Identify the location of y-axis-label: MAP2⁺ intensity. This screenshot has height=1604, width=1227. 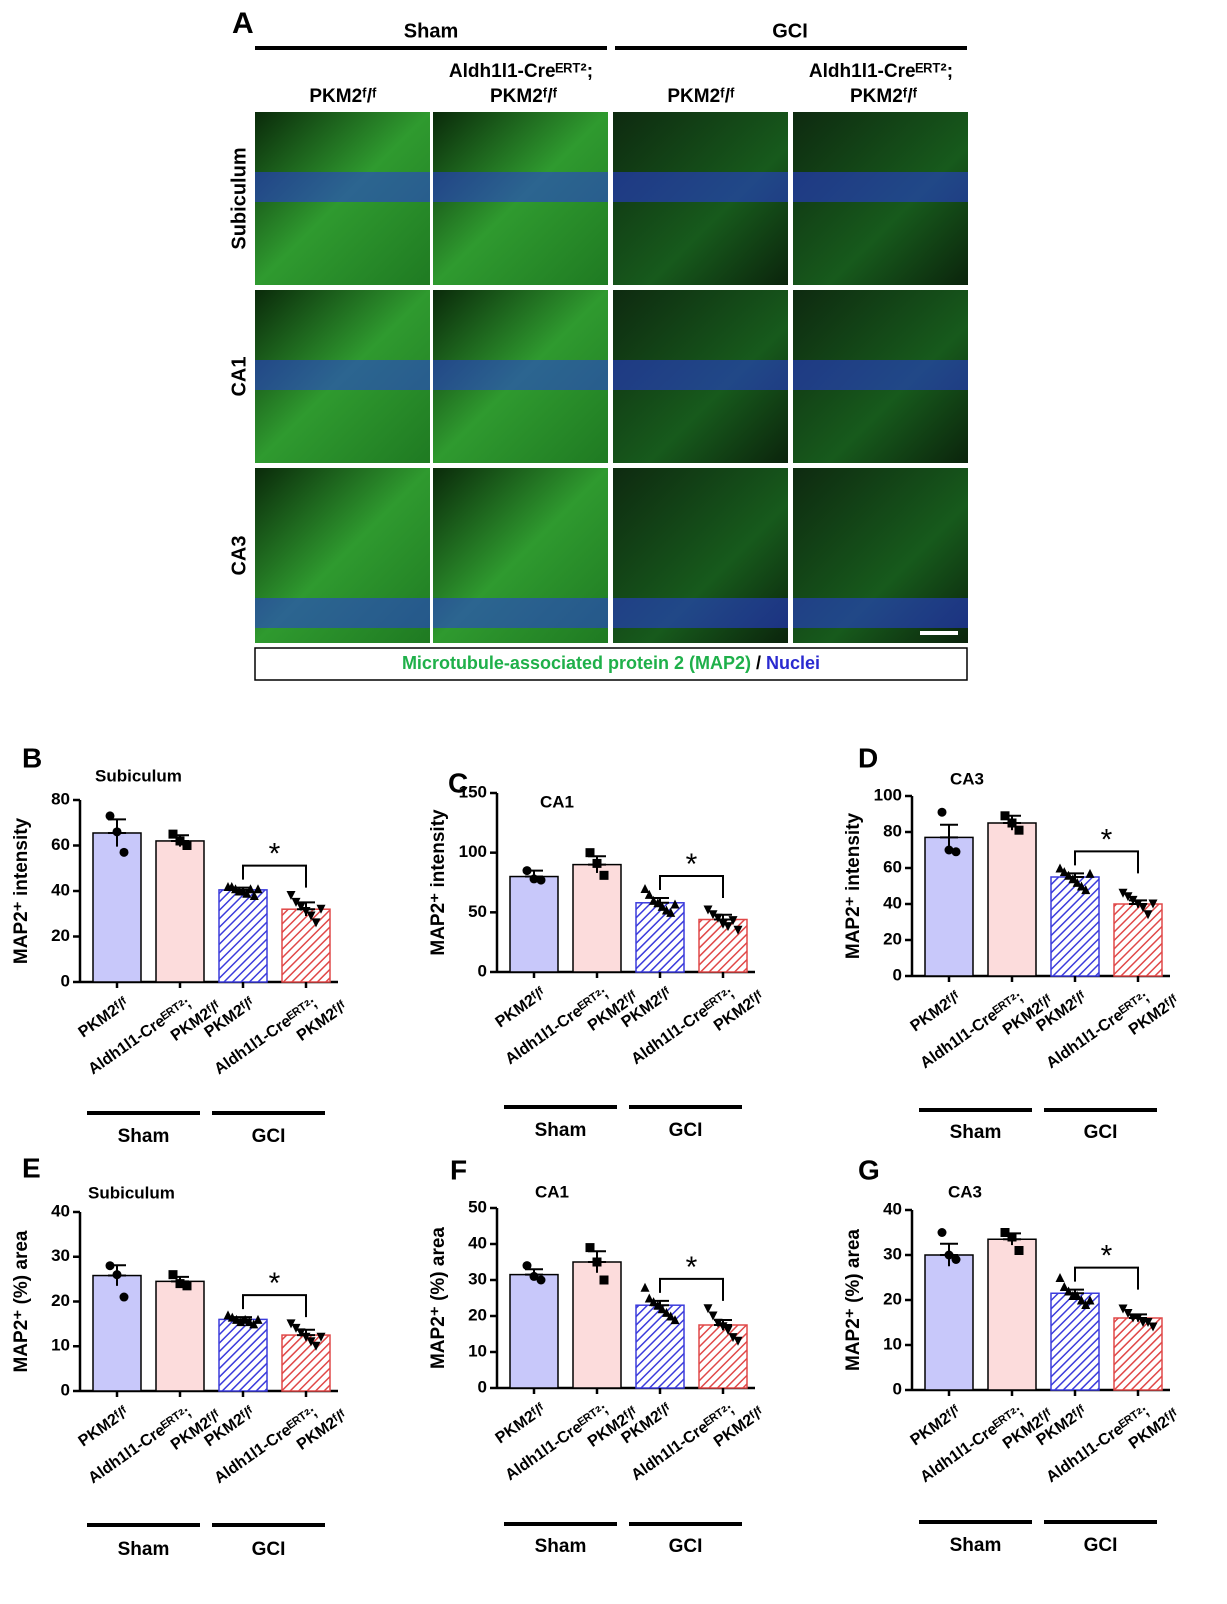
(853, 885).